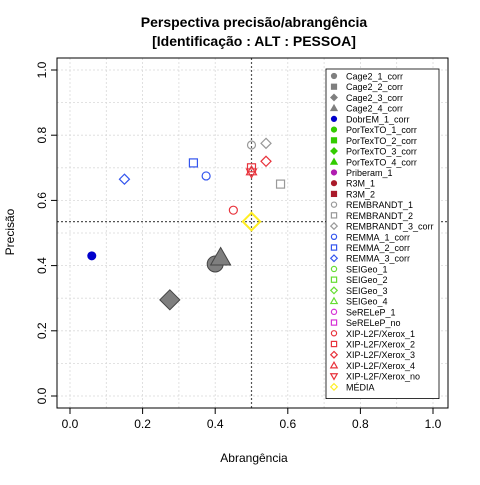 This screenshot has width=480, height=485. Describe the element at coordinates (381, 141) in the screenshot. I see `legend-label: PorTexTO_2_corr` at that location.